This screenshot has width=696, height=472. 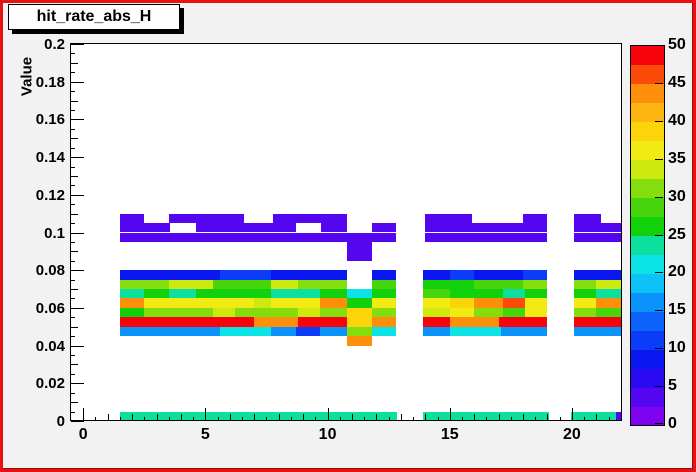 What do you see at coordinates (677, 234) in the screenshot?
I see `color-scale-tick-label: 25` at bounding box center [677, 234].